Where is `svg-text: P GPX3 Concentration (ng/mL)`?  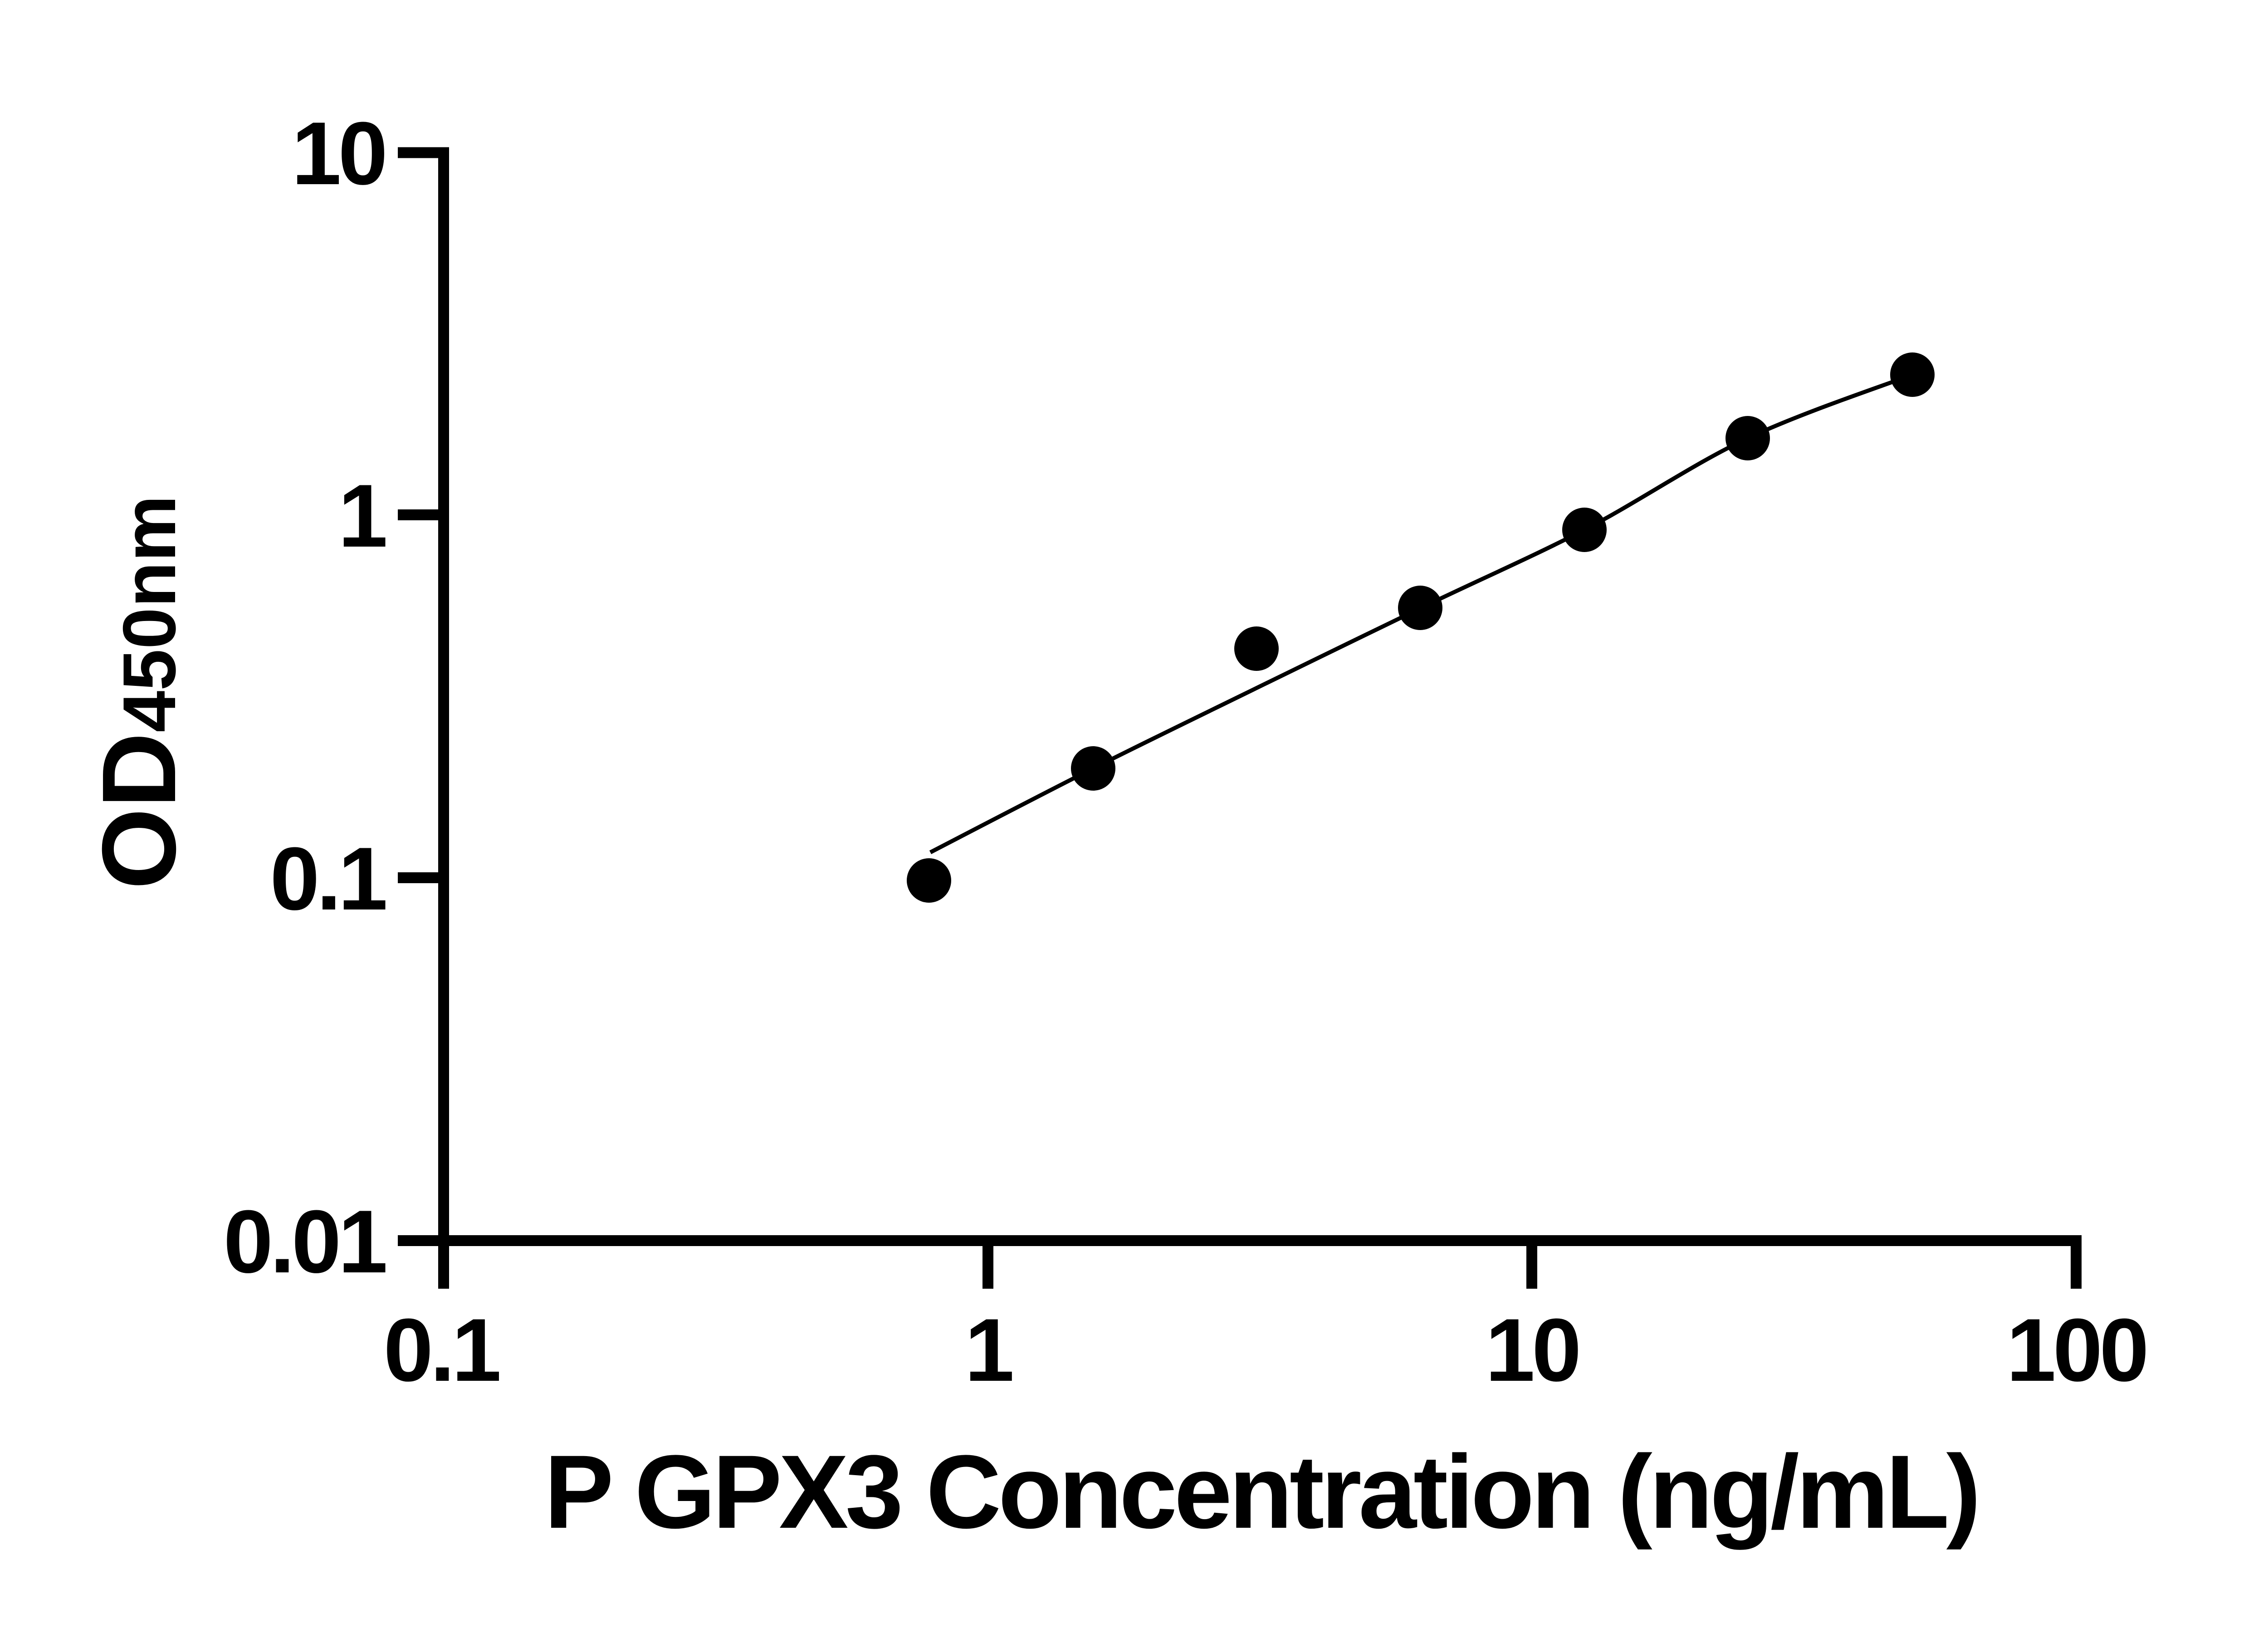
svg-text: P GPX3 Concentration (ng/mL) is located at coordinates (1261, 1491).